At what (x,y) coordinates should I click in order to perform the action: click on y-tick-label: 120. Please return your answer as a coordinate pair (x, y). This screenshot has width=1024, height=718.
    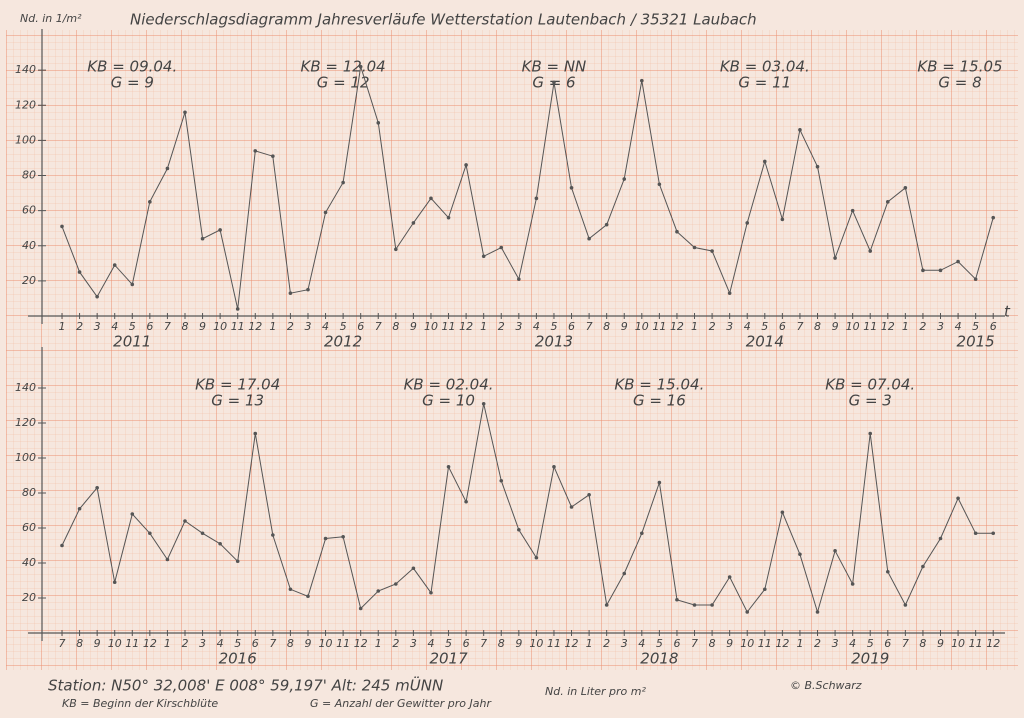
    Looking at the image, I should click on (25, 422).